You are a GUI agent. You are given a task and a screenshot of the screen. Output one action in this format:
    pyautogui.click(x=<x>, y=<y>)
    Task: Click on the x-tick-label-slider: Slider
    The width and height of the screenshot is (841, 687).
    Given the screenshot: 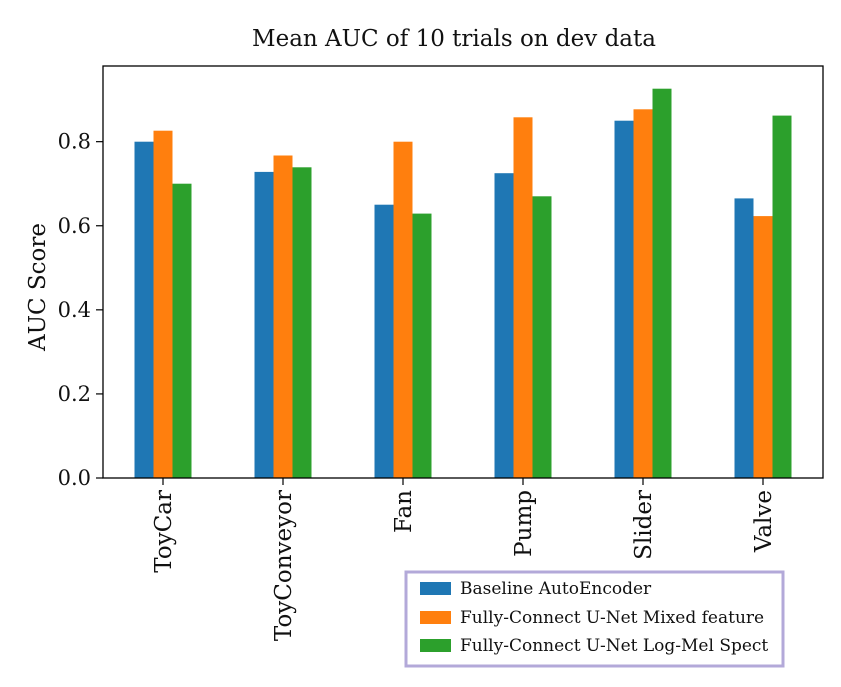 What is the action you would take?
    pyautogui.click(x=644, y=525)
    